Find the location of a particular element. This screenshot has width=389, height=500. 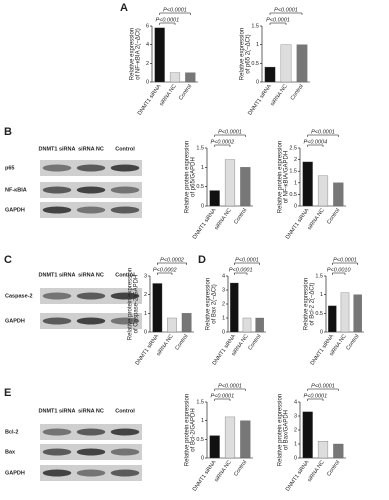

p-value: P<0.0002 is located at coordinates (172, 260).